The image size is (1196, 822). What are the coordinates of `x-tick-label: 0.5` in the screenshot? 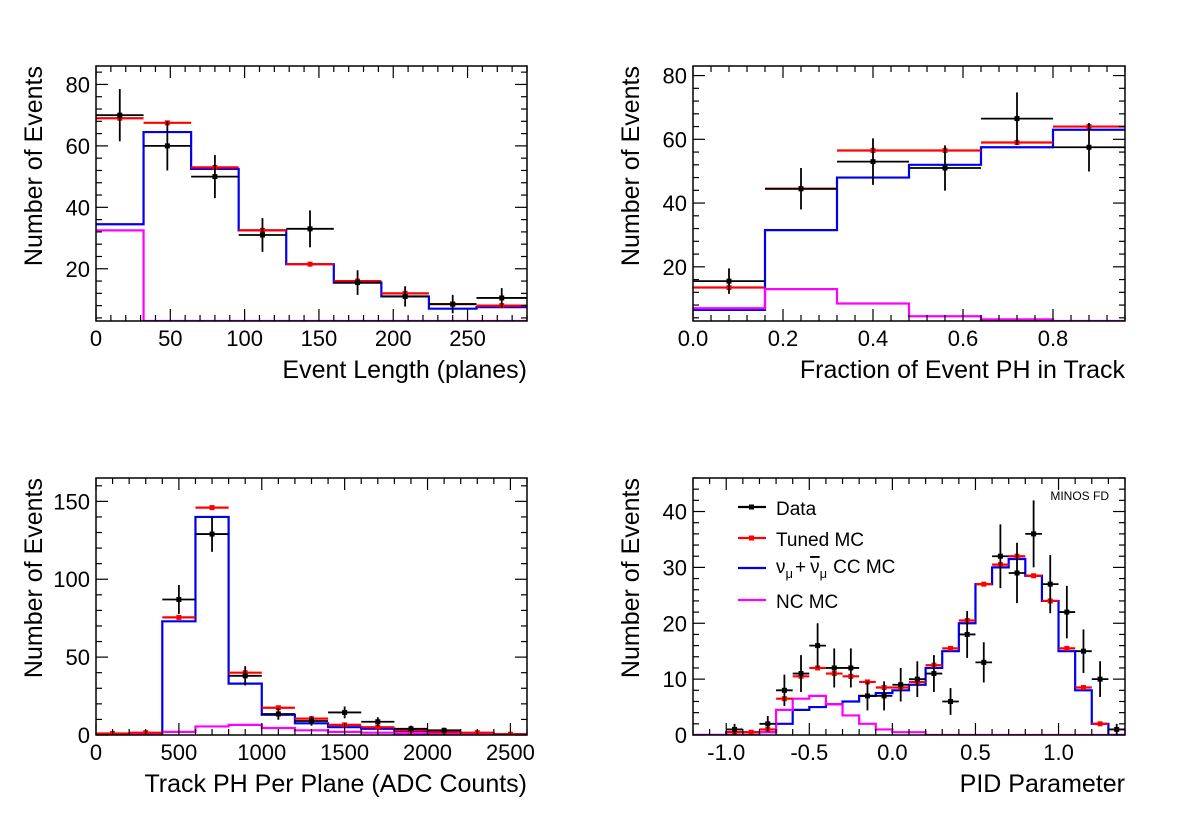 It's located at (975, 752).